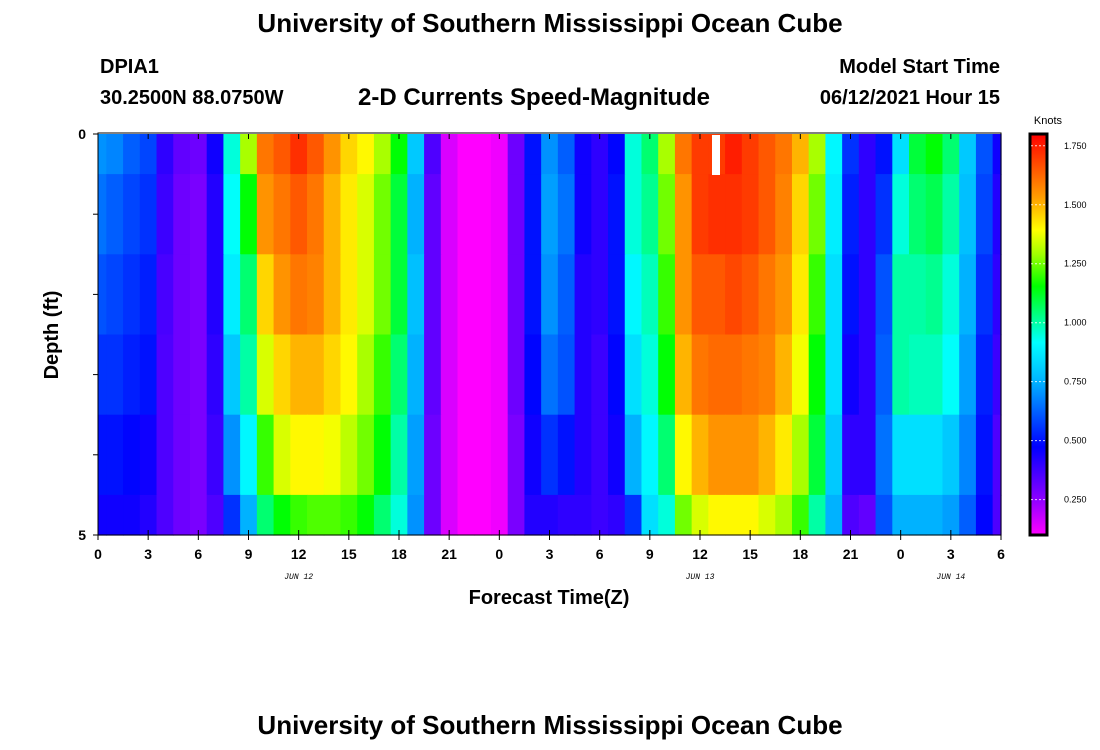 This screenshot has width=1100, height=750. Describe the element at coordinates (919, 67) in the screenshot. I see `model-start-label: Model Start Time` at that location.